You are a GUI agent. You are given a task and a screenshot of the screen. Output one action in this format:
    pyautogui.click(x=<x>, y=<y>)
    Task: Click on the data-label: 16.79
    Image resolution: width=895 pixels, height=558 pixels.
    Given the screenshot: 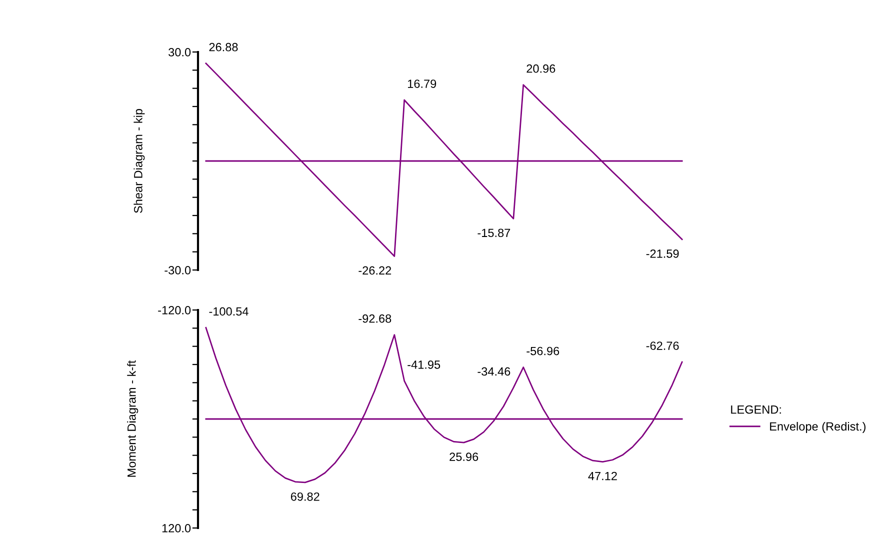 What is the action you would take?
    pyautogui.click(x=422, y=84)
    